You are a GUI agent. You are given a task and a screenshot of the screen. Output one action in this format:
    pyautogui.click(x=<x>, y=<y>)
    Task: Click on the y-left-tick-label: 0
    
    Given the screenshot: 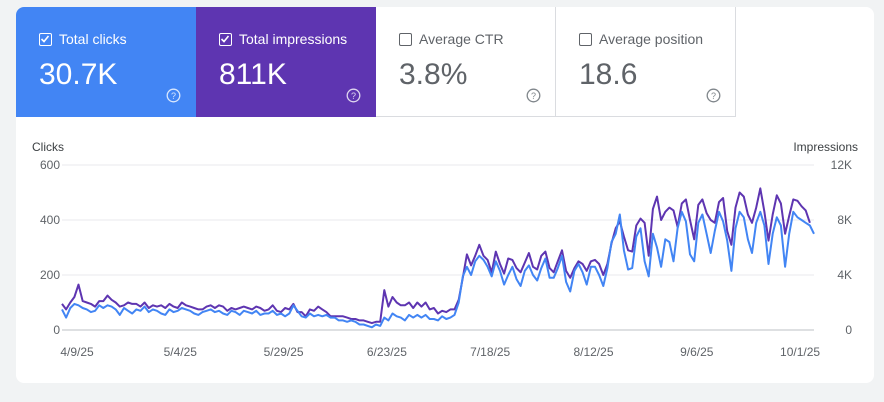 What is the action you would take?
    pyautogui.click(x=56, y=330)
    